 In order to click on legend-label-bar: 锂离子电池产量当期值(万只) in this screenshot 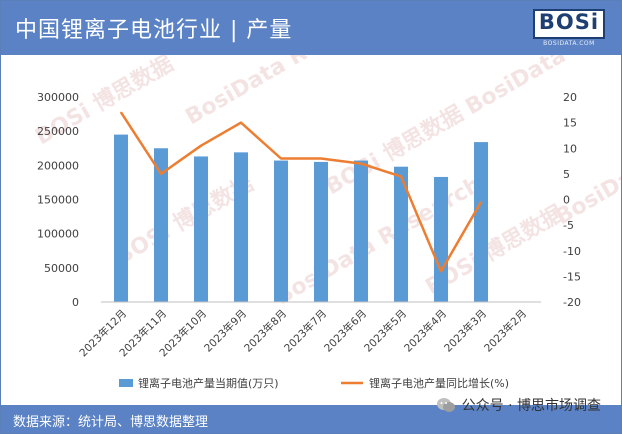, I will do `click(208, 383)`.